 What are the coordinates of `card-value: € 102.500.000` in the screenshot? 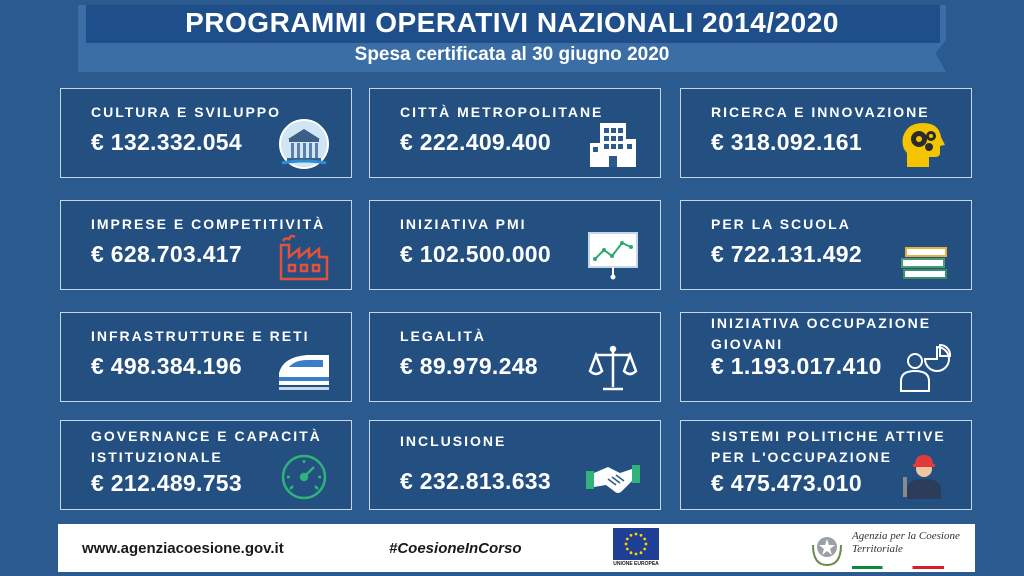 It's located at (475, 254).